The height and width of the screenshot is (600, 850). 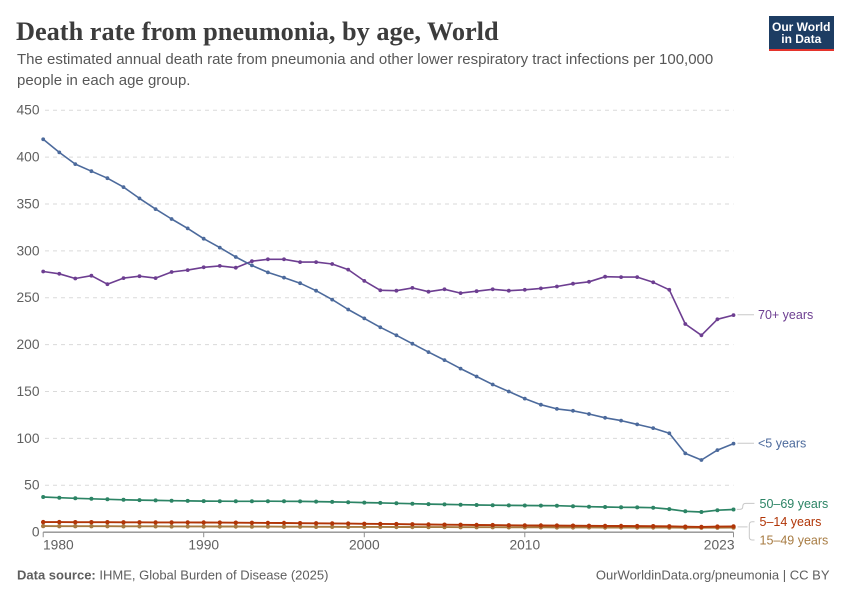 What do you see at coordinates (791, 522) in the screenshot?
I see `svg-text: 5–14 years` at bounding box center [791, 522].